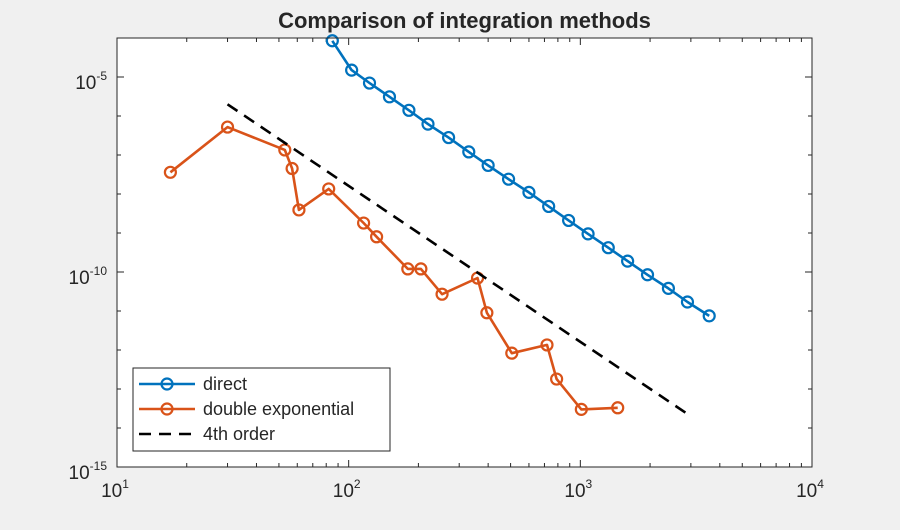 The image size is (900, 530). I want to click on x-tick-exponent: 4, so click(820, 484).